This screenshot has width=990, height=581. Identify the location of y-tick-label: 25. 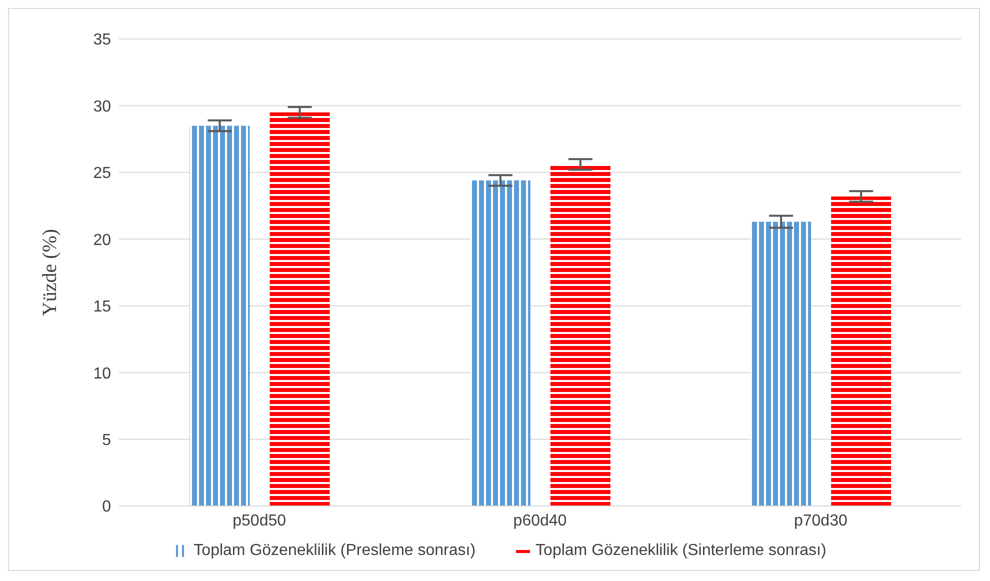
(102, 173).